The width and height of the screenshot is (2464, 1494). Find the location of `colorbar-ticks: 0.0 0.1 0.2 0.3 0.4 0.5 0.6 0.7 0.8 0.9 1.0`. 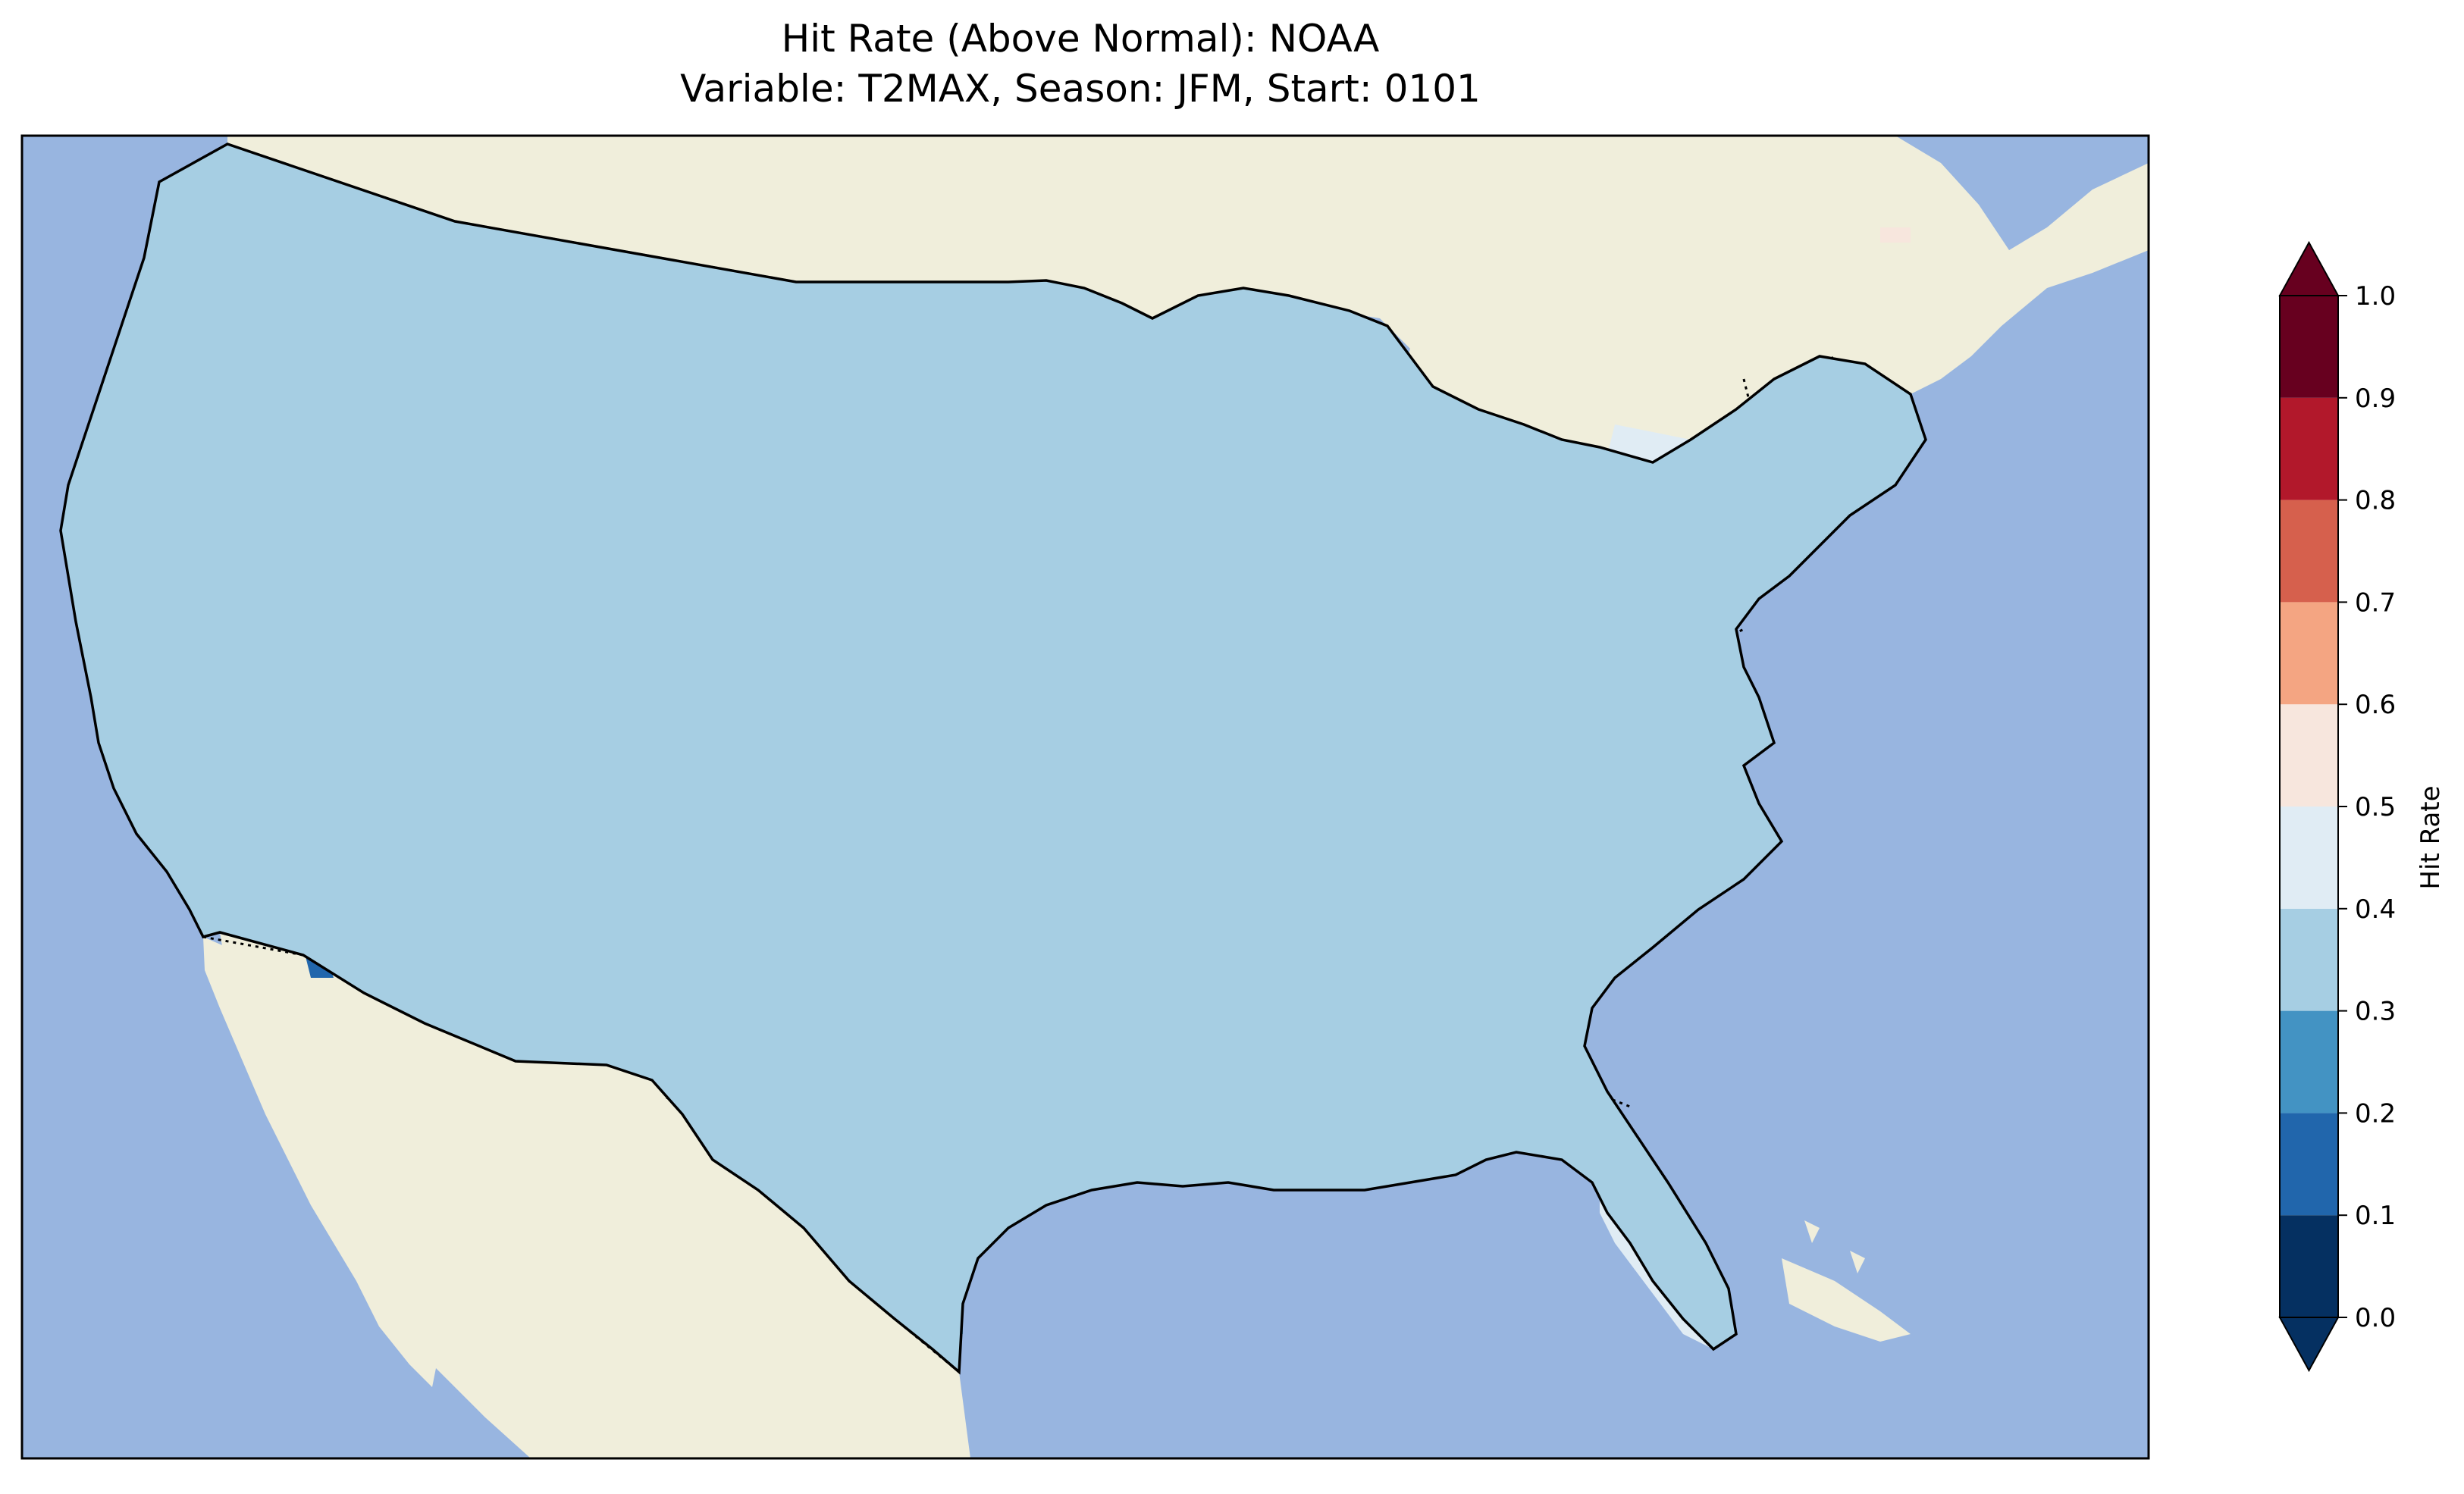

colorbar-ticks: 0.0 0.1 0.2 0.3 0.4 0.5 0.6 0.7 0.8 0.9 1.0 is located at coordinates (2367, 807).